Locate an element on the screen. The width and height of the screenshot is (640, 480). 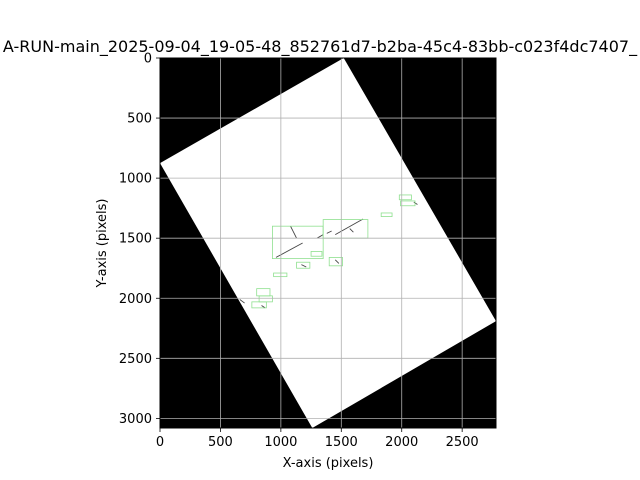
y-tick-label: 0 is located at coordinates (148, 59).